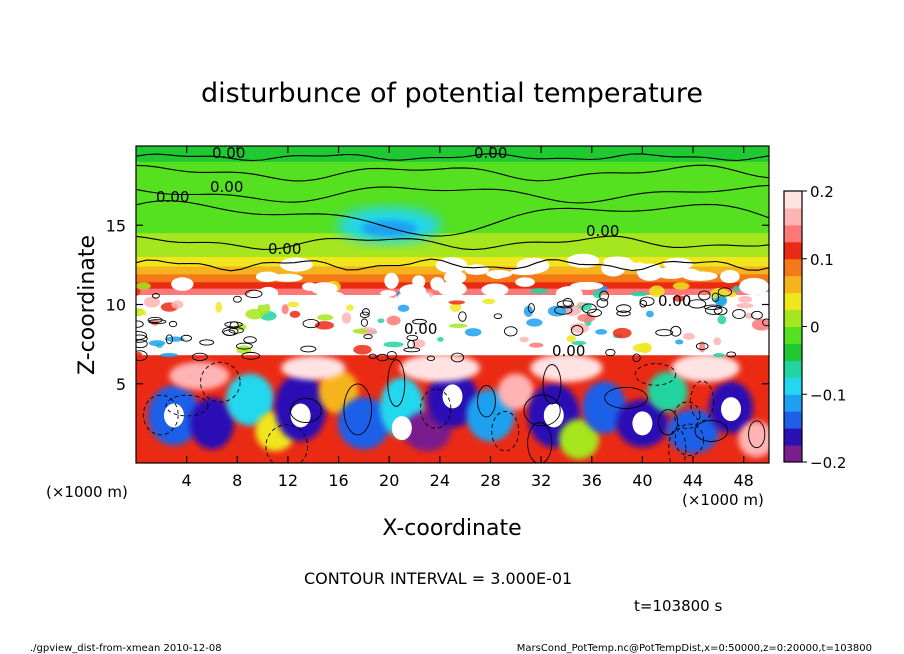  I want to click on y-tick-label: 5, so click(121, 384).